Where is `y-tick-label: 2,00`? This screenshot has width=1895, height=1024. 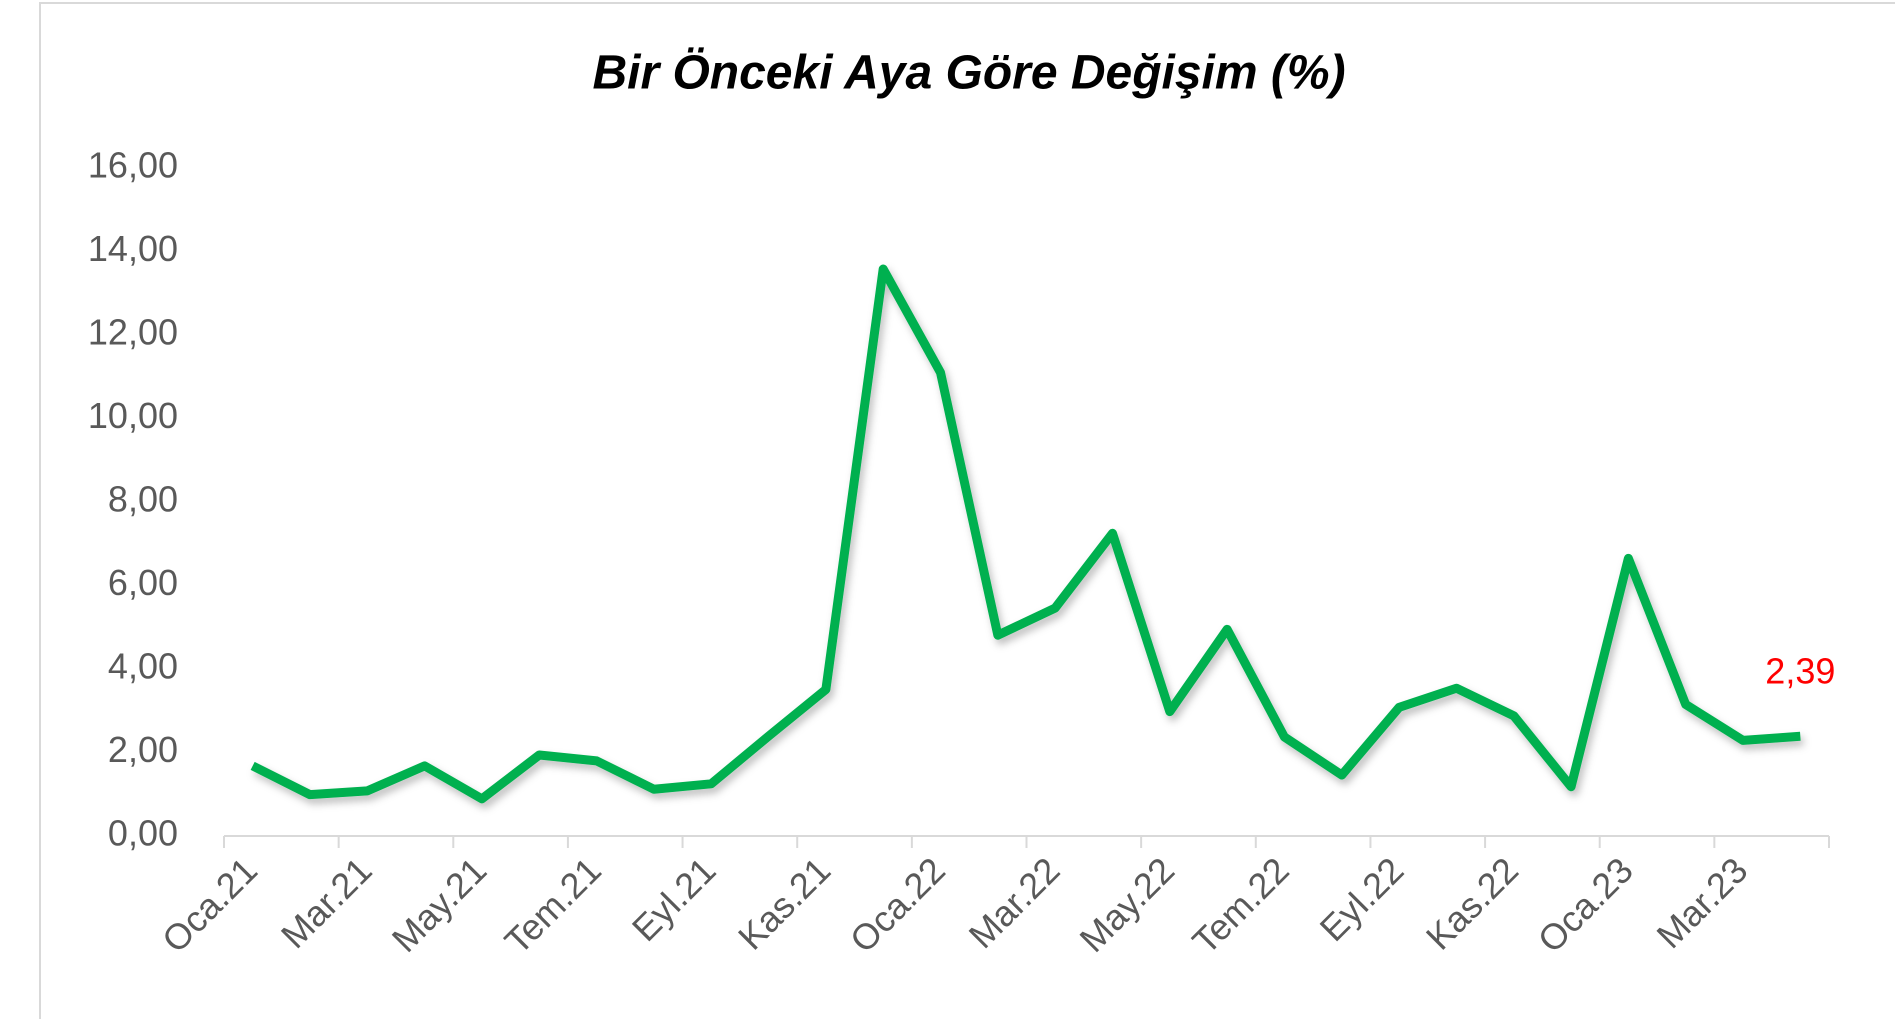 y-tick-label: 2,00 is located at coordinates (143, 749).